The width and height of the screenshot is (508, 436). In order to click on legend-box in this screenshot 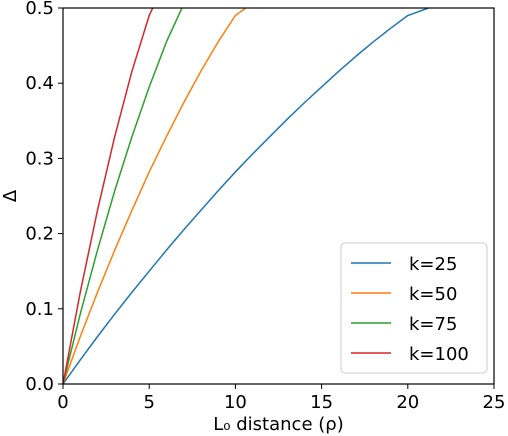, I will do `click(414, 308)`.